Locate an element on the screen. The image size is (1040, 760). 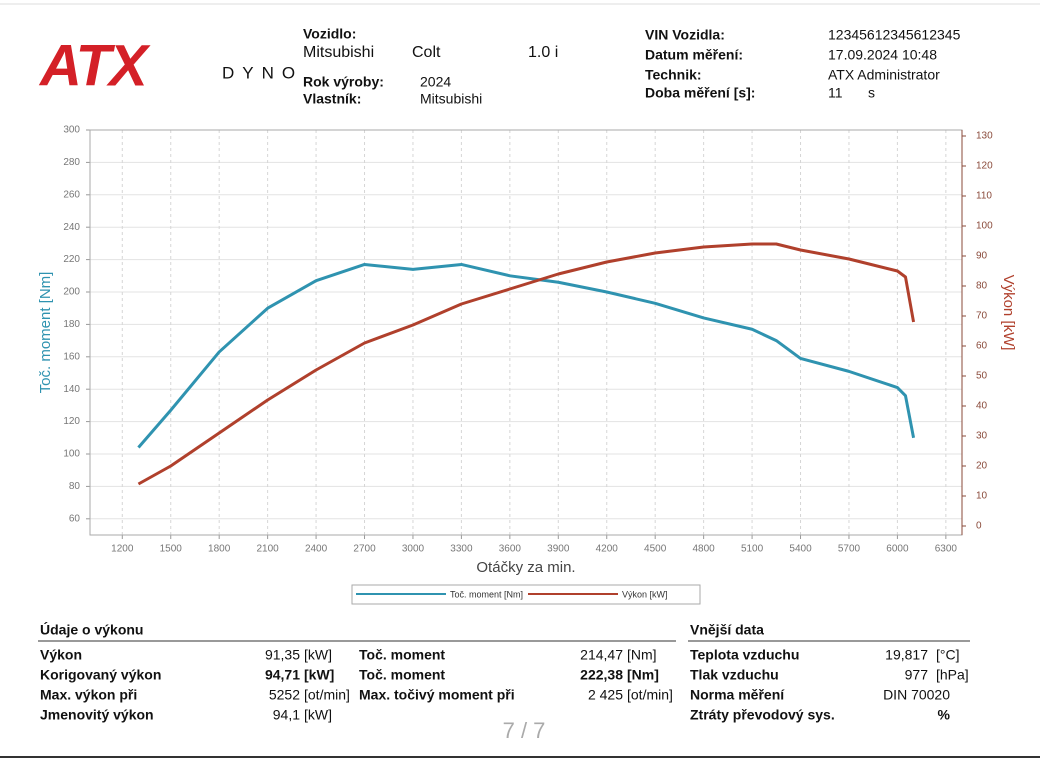
y-tick-label: 120 is located at coordinates (71, 421).